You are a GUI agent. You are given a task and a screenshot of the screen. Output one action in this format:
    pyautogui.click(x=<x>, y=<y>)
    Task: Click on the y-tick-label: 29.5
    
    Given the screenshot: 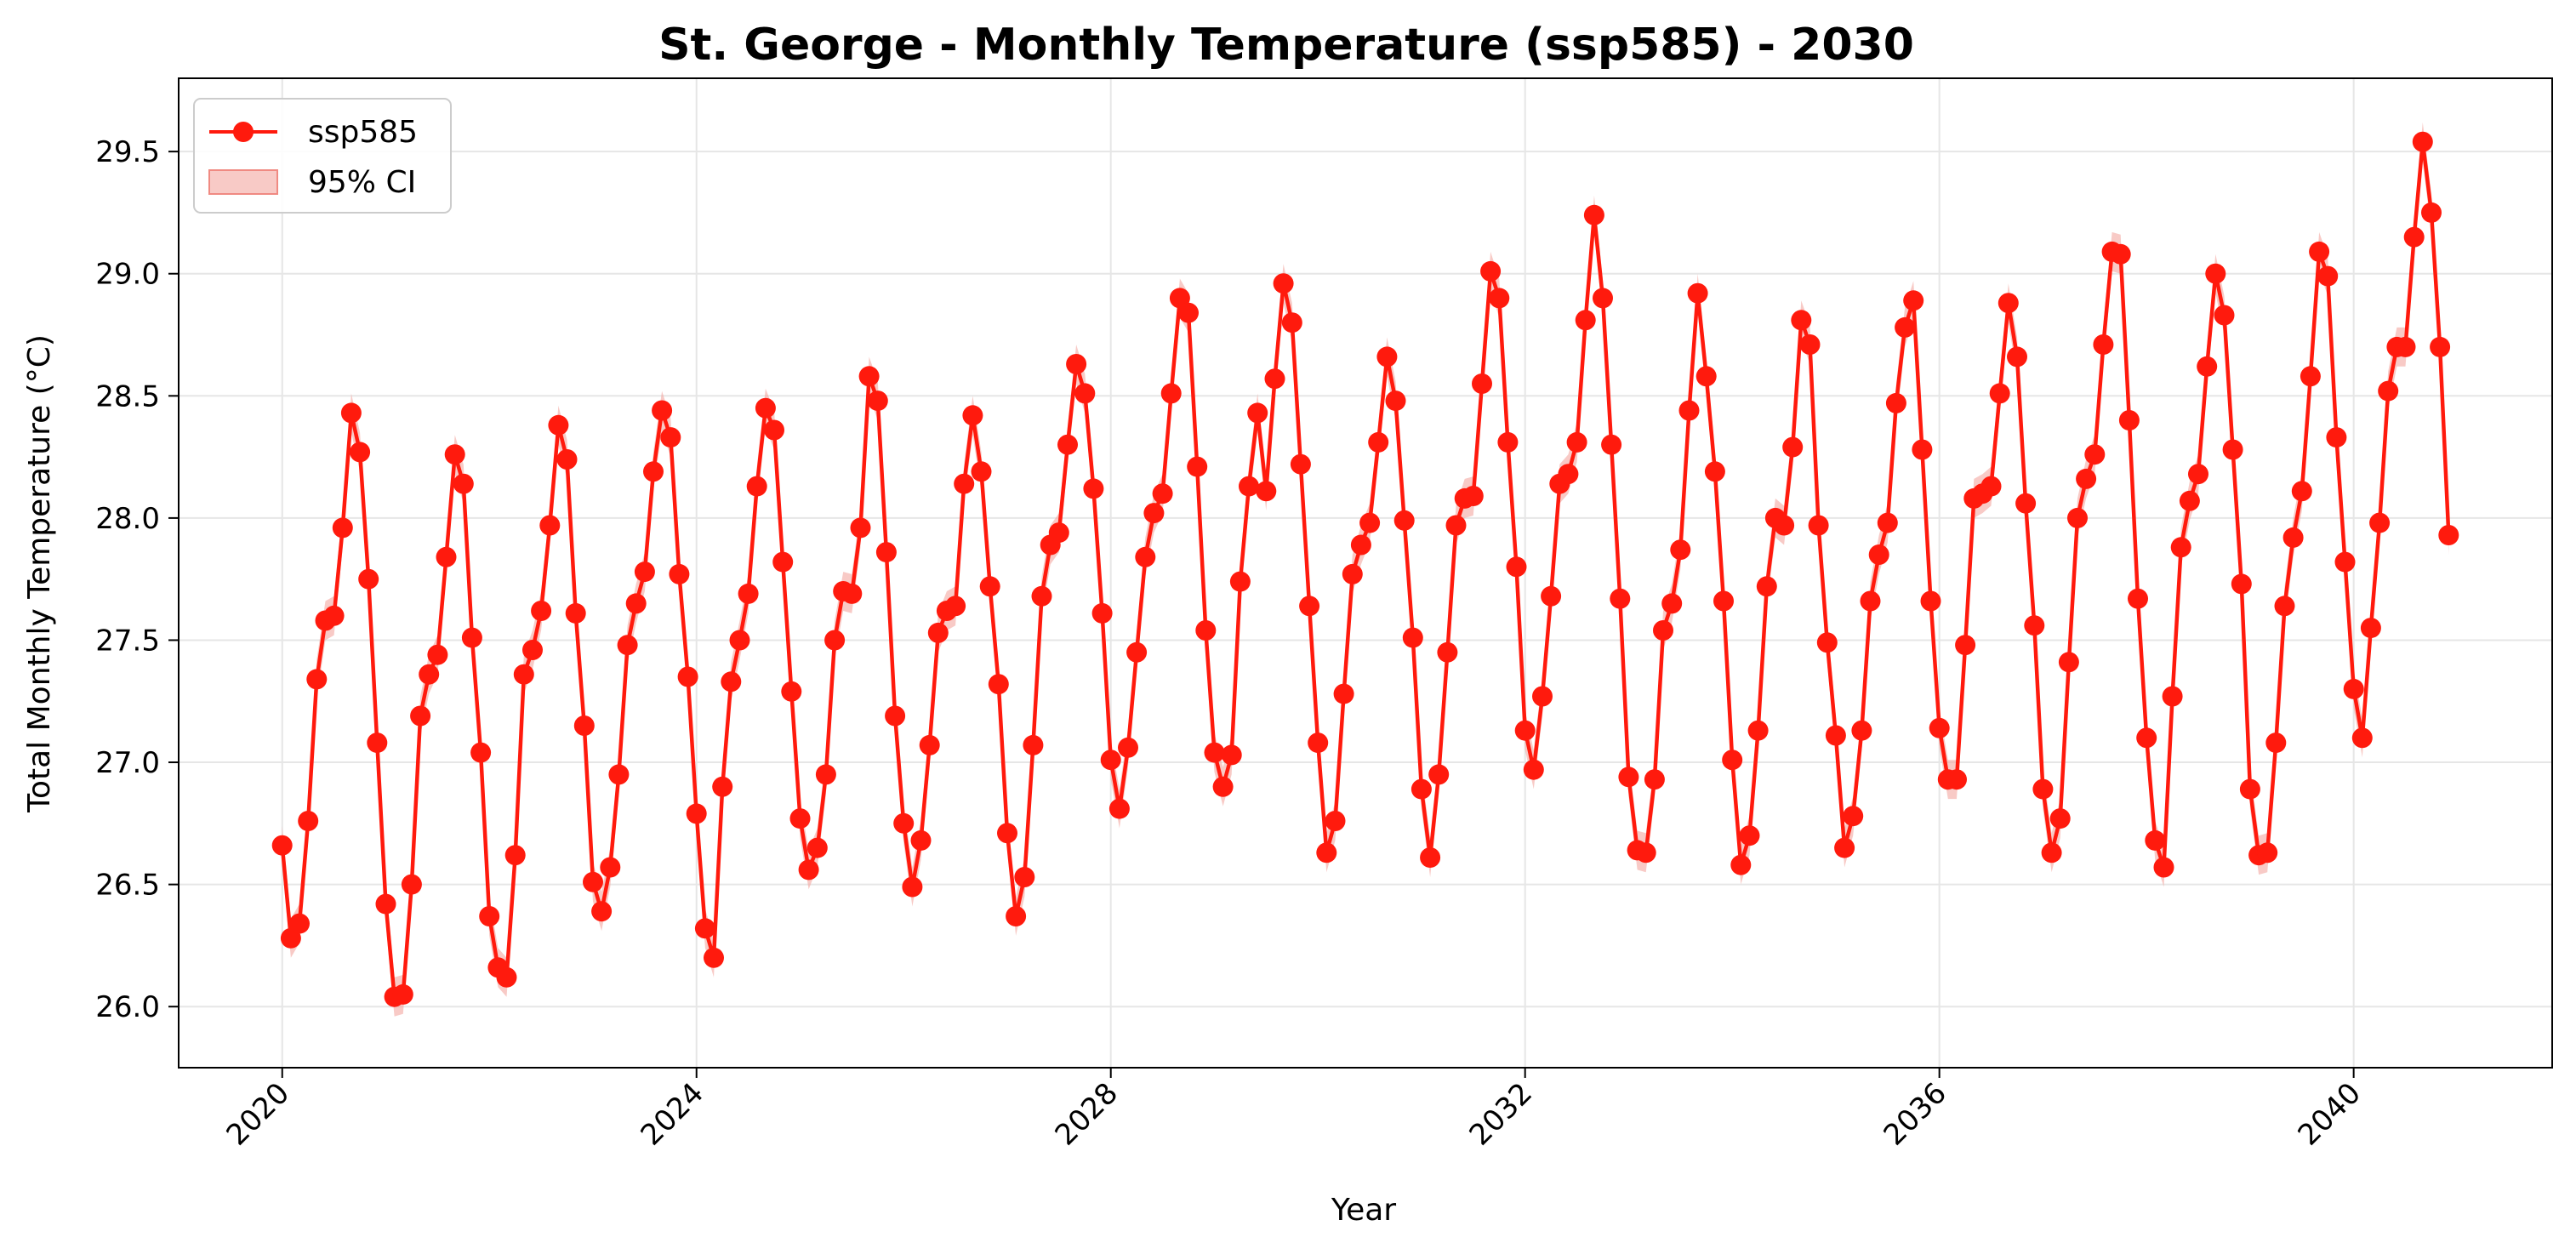 What is the action you would take?
    pyautogui.click(x=128, y=152)
    